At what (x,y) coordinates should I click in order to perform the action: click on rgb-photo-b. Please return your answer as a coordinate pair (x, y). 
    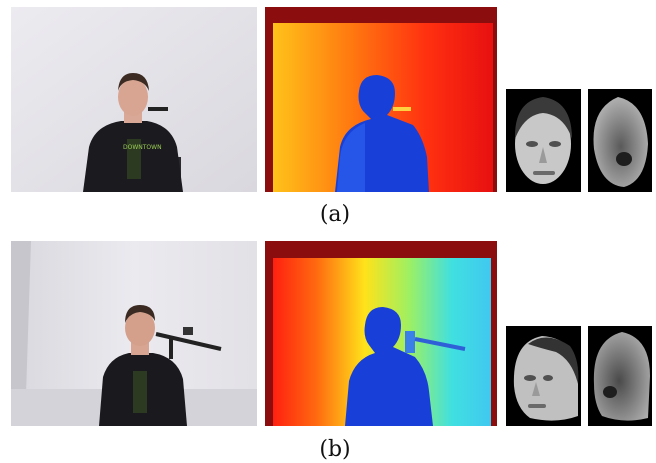
    Looking at the image, I should click on (134, 333).